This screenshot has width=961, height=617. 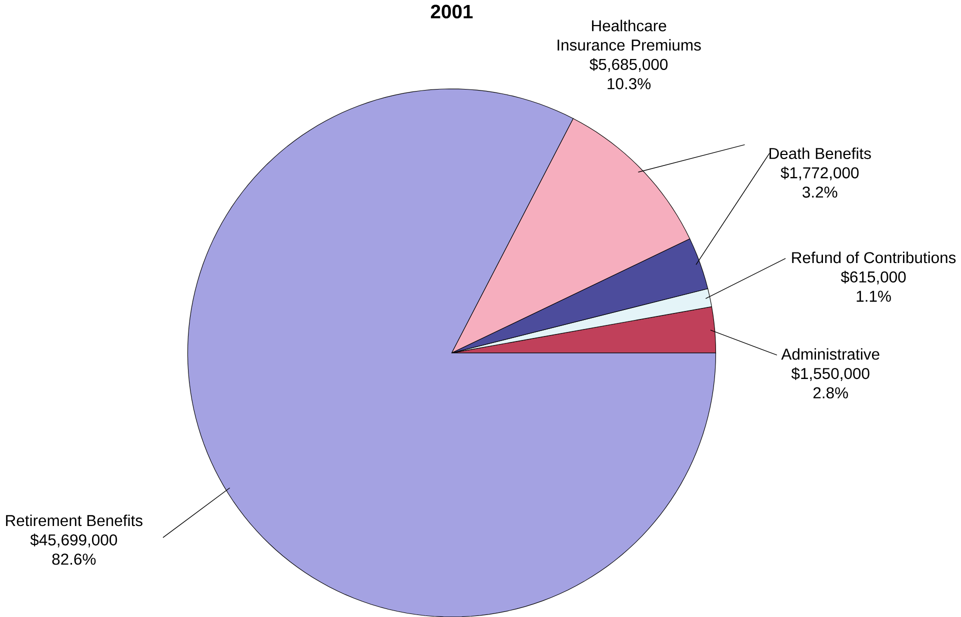 What do you see at coordinates (74, 559) in the screenshot?
I see `text: 82.6%` at bounding box center [74, 559].